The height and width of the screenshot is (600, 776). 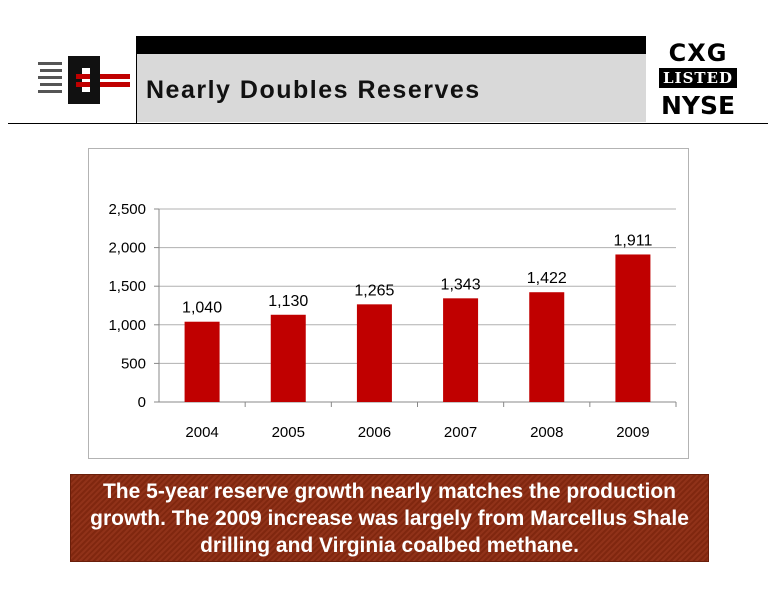 What do you see at coordinates (698, 53) in the screenshot?
I see `ticker-symbol: CXG` at bounding box center [698, 53].